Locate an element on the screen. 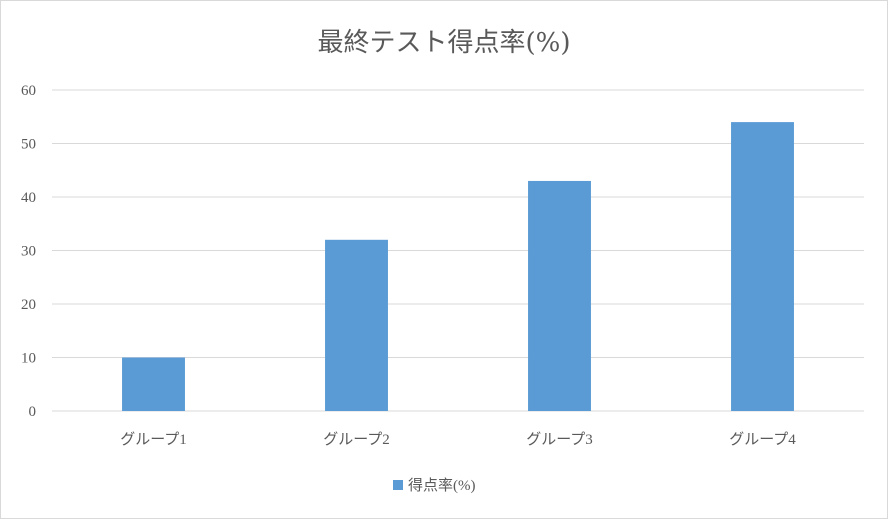 The image size is (888, 519). legend-swatch is located at coordinates (398, 485).